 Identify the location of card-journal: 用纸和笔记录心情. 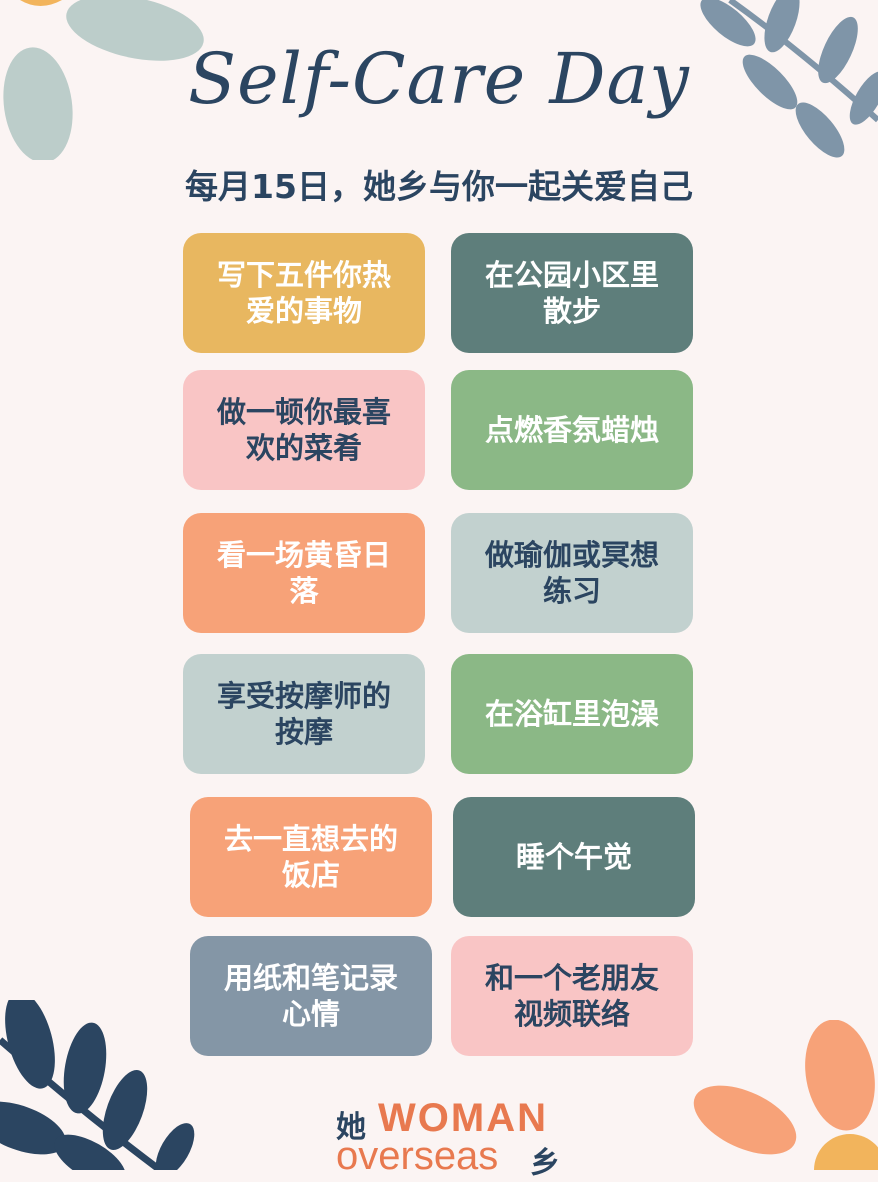
(311, 996).